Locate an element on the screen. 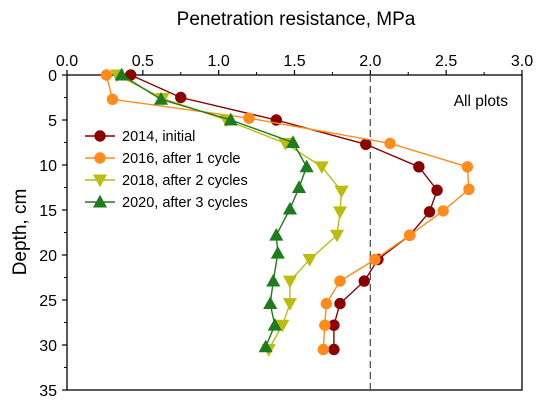 Image resolution: width=550 pixels, height=404 pixels. x-tick-label: 3.0 is located at coordinates (522, 61).